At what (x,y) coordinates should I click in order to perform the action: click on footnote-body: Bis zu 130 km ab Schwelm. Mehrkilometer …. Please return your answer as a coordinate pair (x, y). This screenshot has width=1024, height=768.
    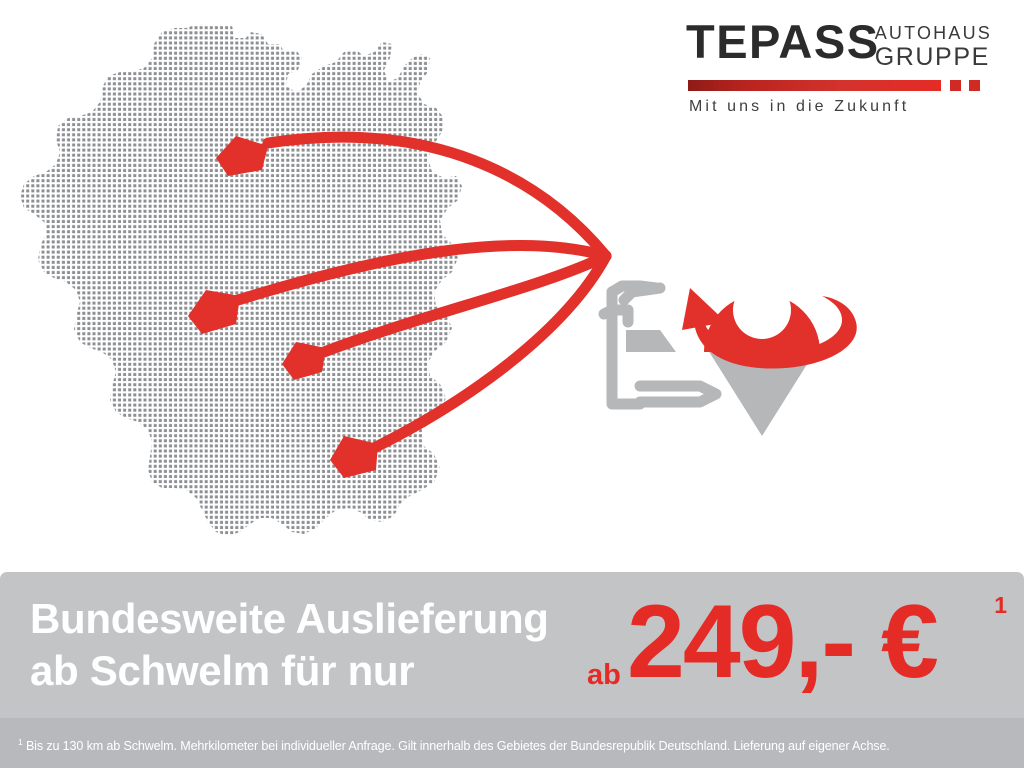
    Looking at the image, I should click on (457, 746).